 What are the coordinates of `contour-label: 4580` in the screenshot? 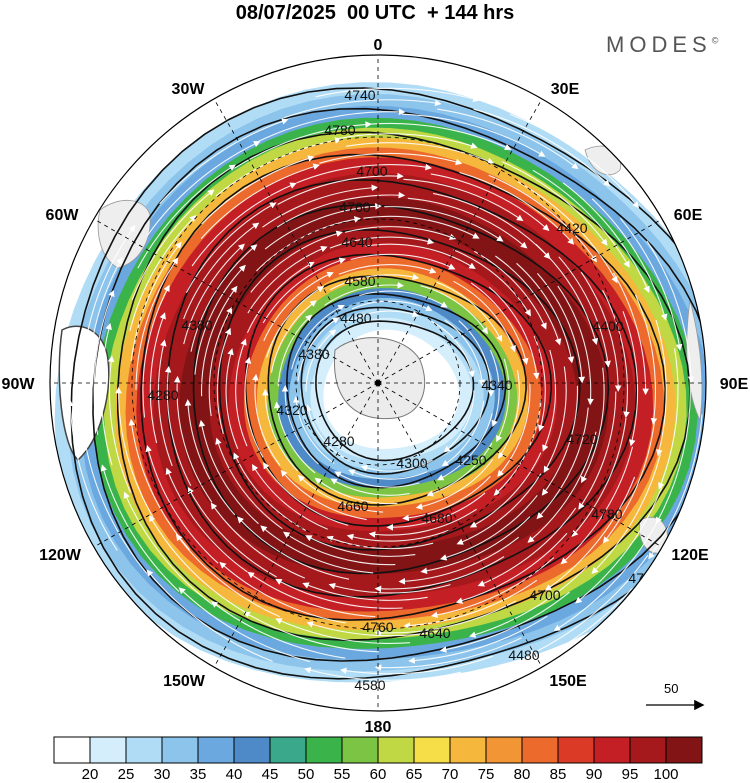 It's located at (359, 281).